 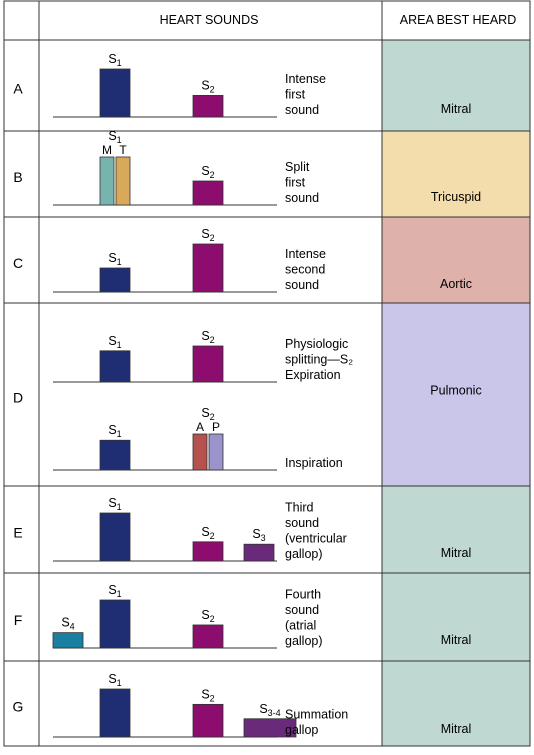 What do you see at coordinates (301, 730) in the screenshot?
I see `sound-caption-line: gallop` at bounding box center [301, 730].